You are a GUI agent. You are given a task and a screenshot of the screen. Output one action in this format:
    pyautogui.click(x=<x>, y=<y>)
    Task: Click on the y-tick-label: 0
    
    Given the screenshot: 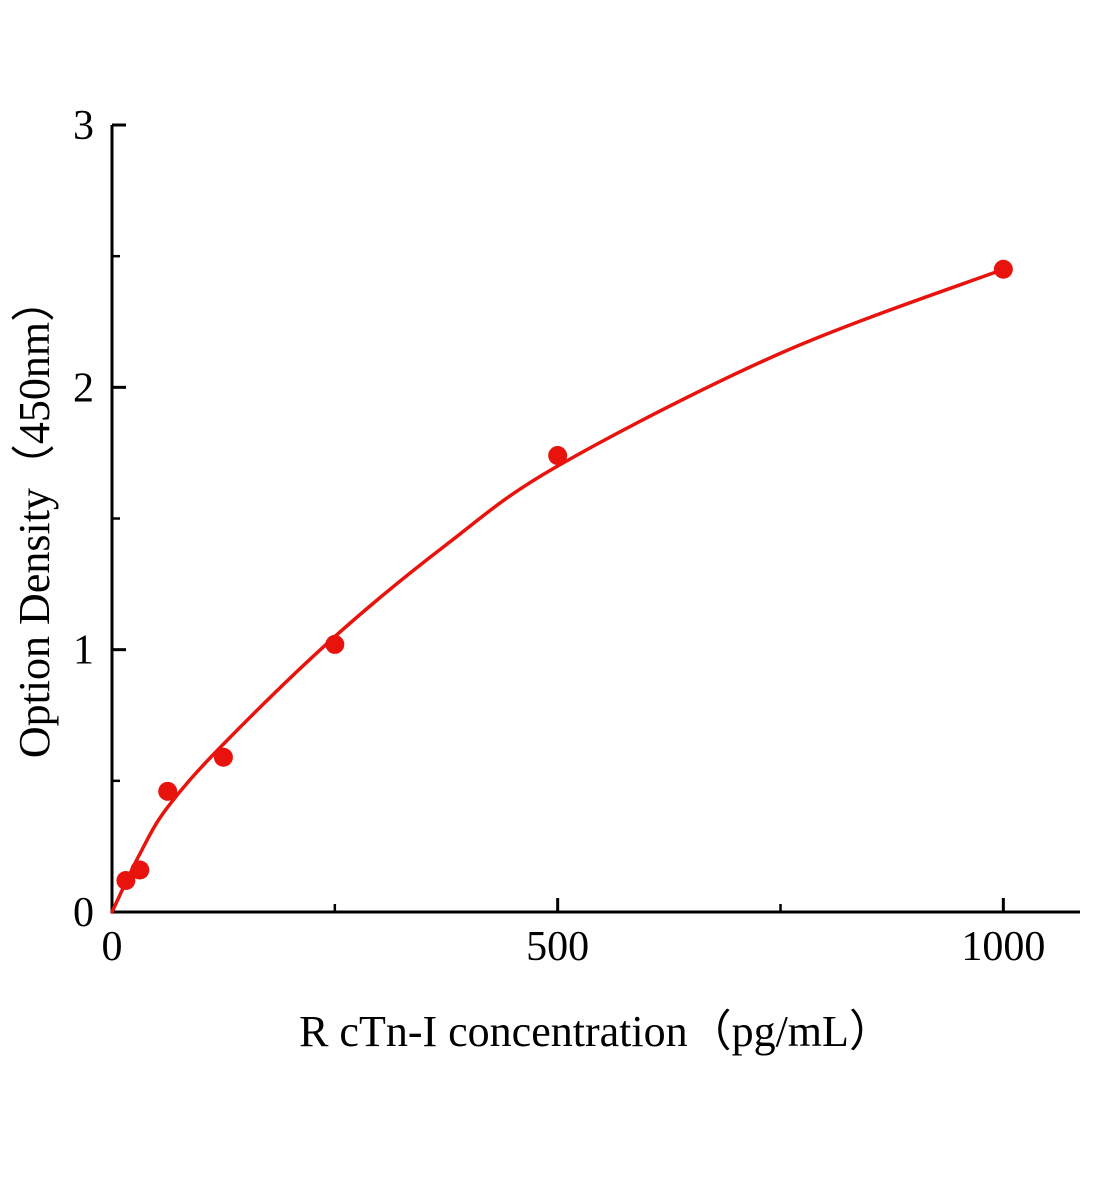 What is the action you would take?
    pyautogui.click(x=83, y=913)
    